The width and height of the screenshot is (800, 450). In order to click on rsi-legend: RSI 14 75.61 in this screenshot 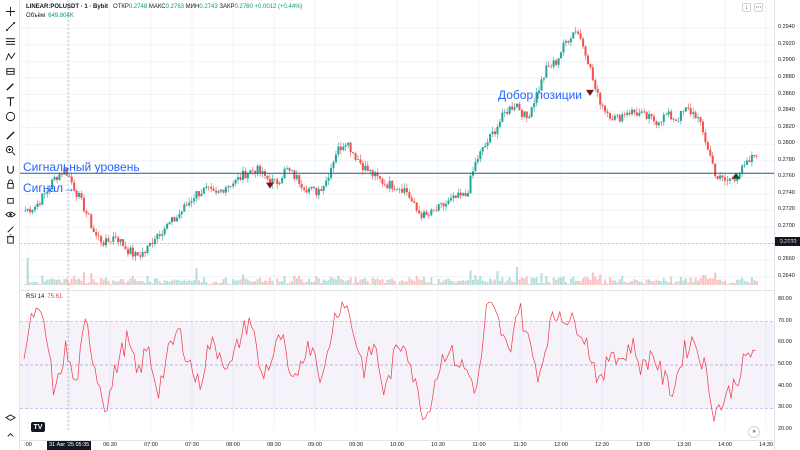, I will do `click(44, 297)`.